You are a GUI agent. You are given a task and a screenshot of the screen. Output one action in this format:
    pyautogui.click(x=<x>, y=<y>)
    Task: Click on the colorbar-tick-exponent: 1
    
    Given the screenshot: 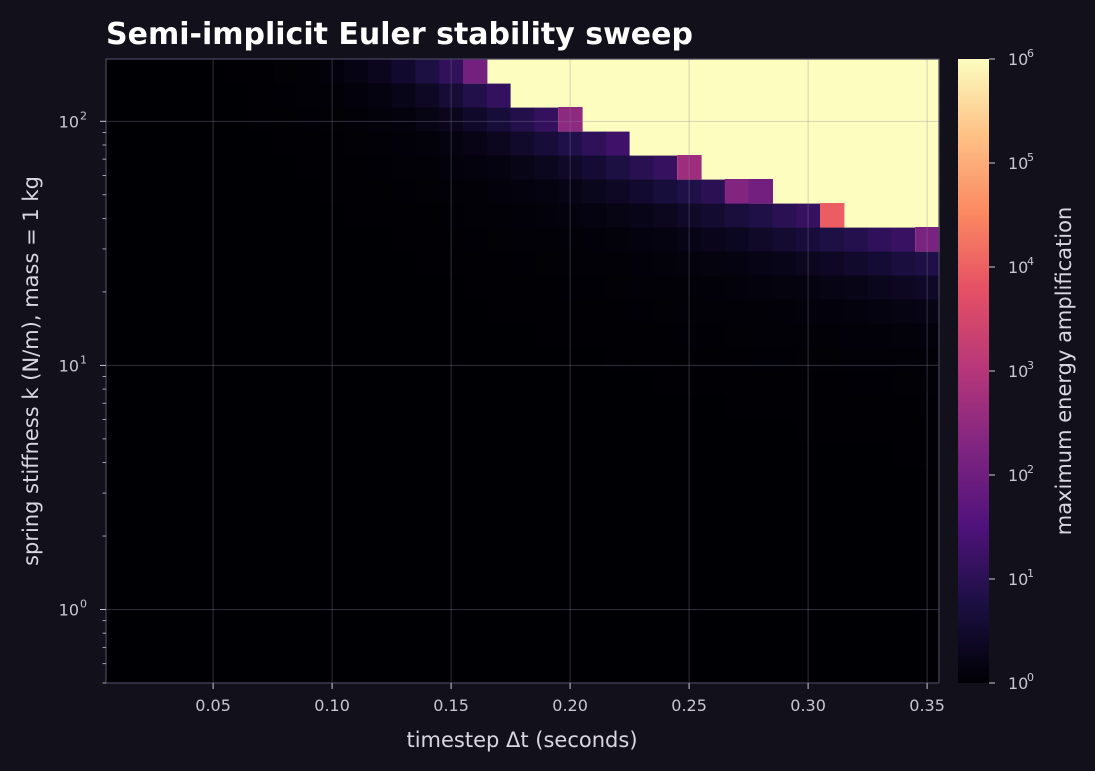 What is the action you would take?
    pyautogui.click(x=1030, y=573)
    